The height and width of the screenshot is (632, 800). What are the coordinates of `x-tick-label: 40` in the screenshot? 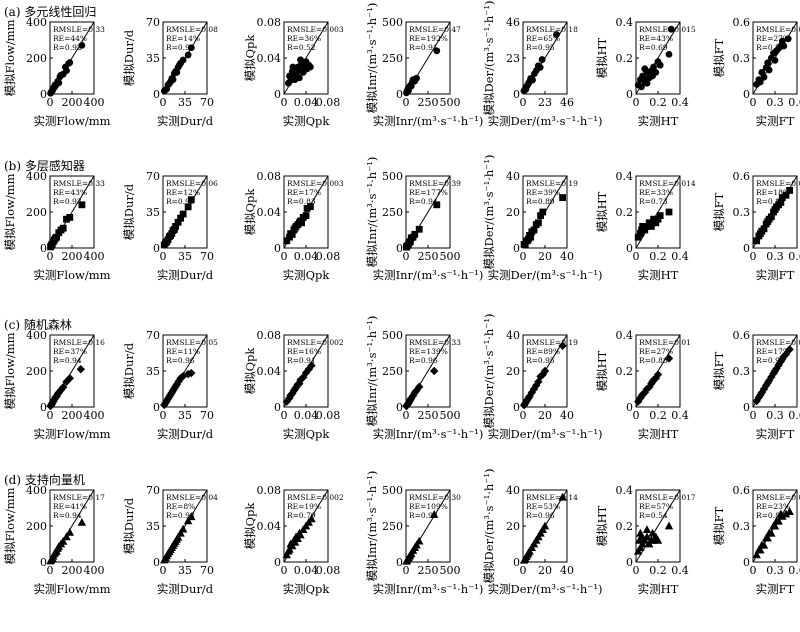 It's located at (567, 256).